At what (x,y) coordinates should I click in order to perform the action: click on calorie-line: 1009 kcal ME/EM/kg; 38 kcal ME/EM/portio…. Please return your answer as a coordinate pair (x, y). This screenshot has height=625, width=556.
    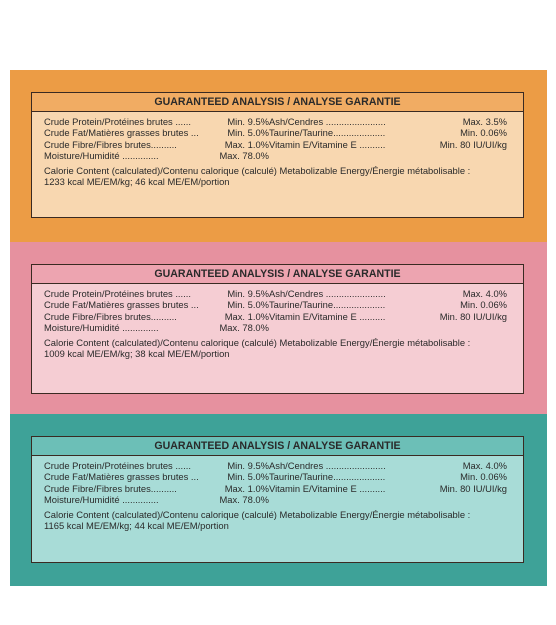
    Looking at the image, I should click on (137, 354).